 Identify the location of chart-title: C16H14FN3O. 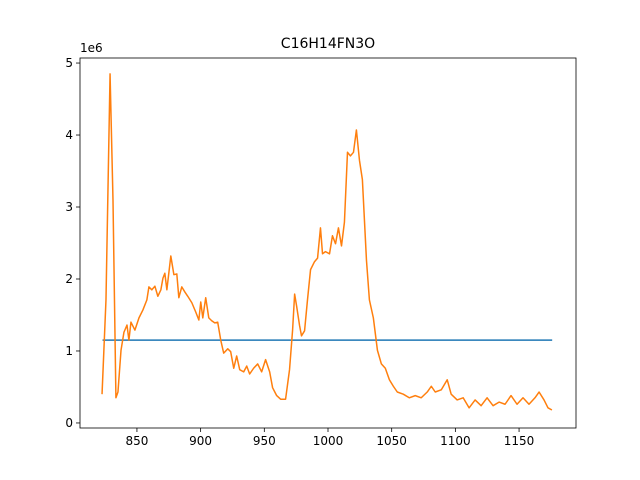
(328, 44).